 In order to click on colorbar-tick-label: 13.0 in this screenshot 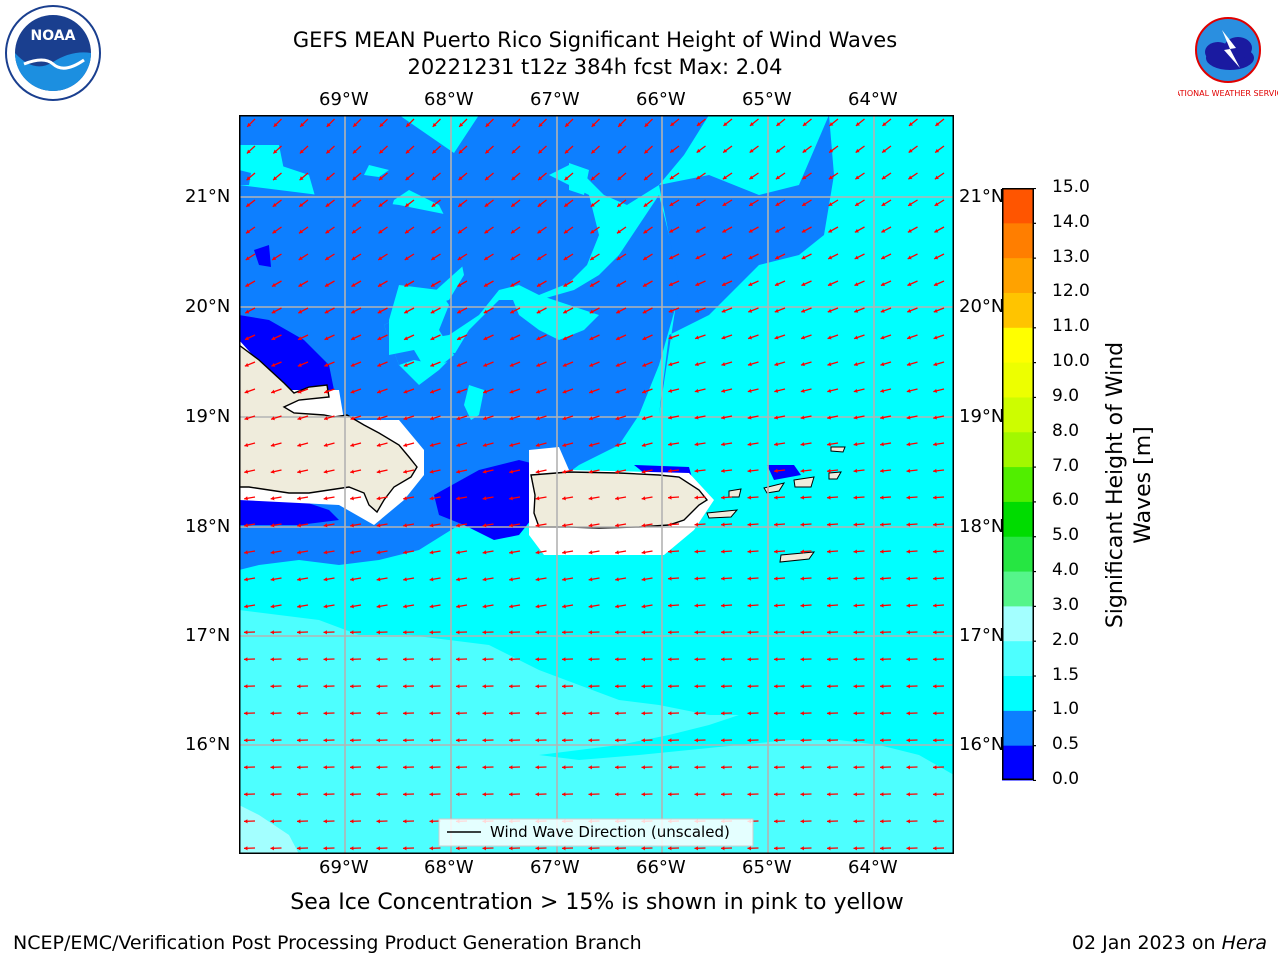, I will do `click(1071, 256)`.